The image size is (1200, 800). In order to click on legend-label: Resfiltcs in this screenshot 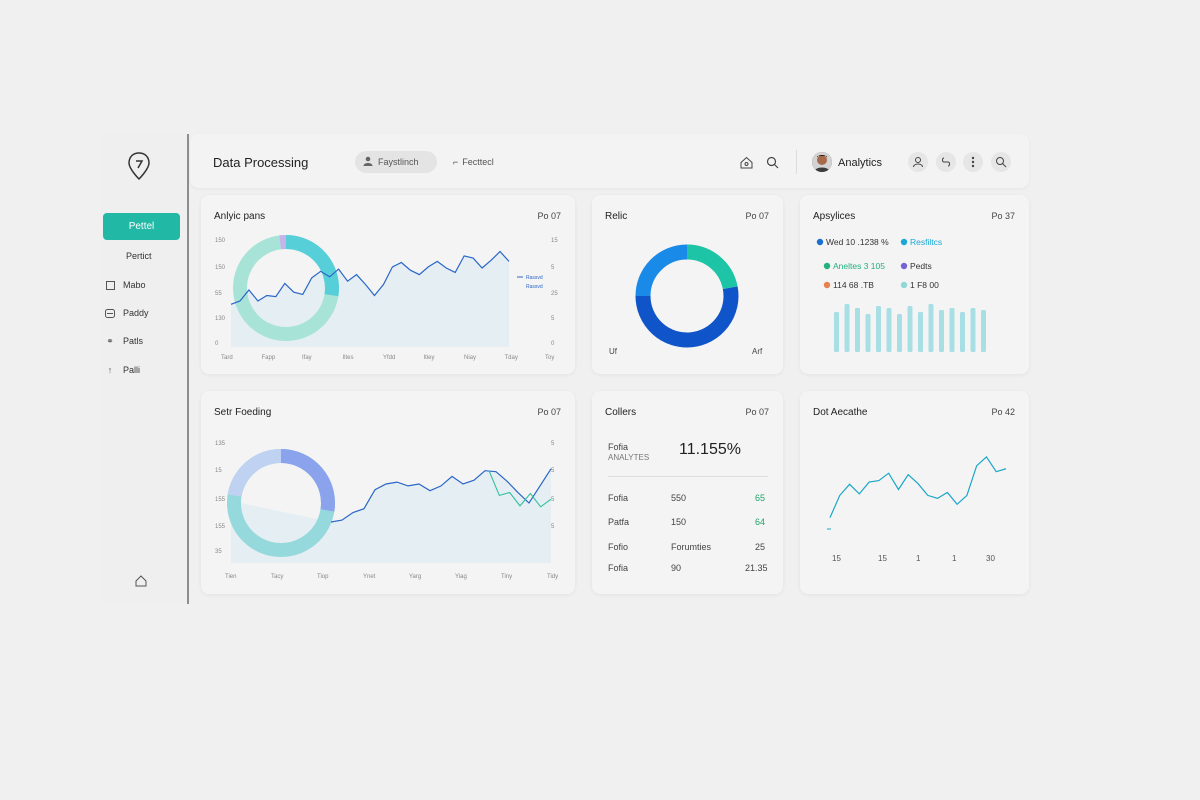, I will do `click(926, 242)`.